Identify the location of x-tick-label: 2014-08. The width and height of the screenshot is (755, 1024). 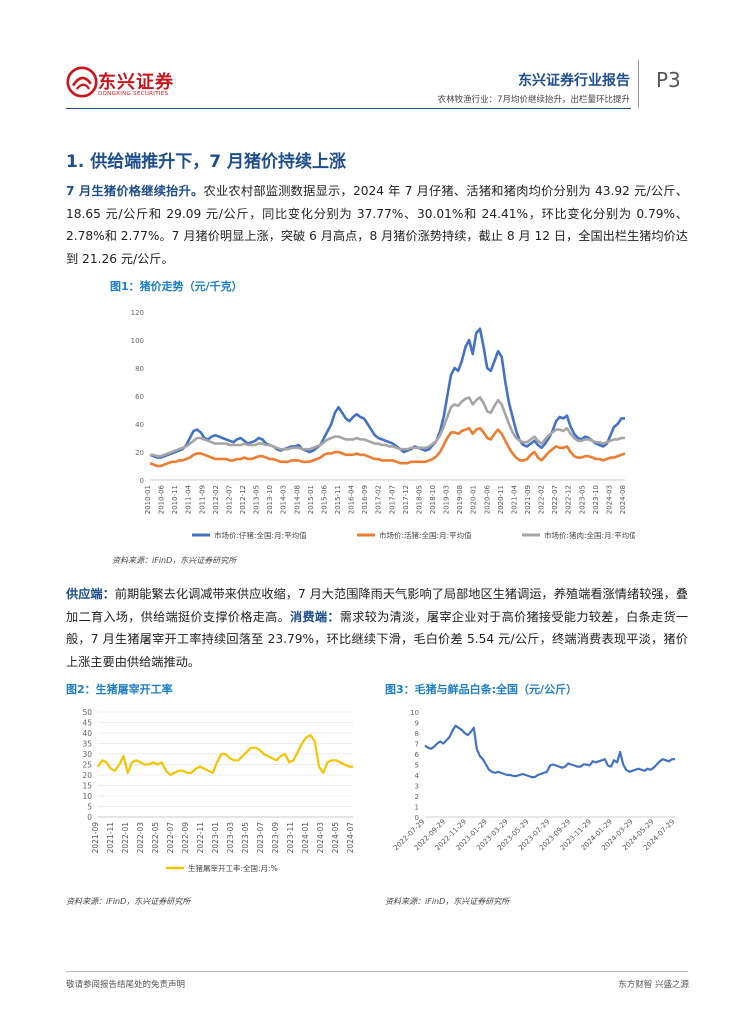
(297, 499).